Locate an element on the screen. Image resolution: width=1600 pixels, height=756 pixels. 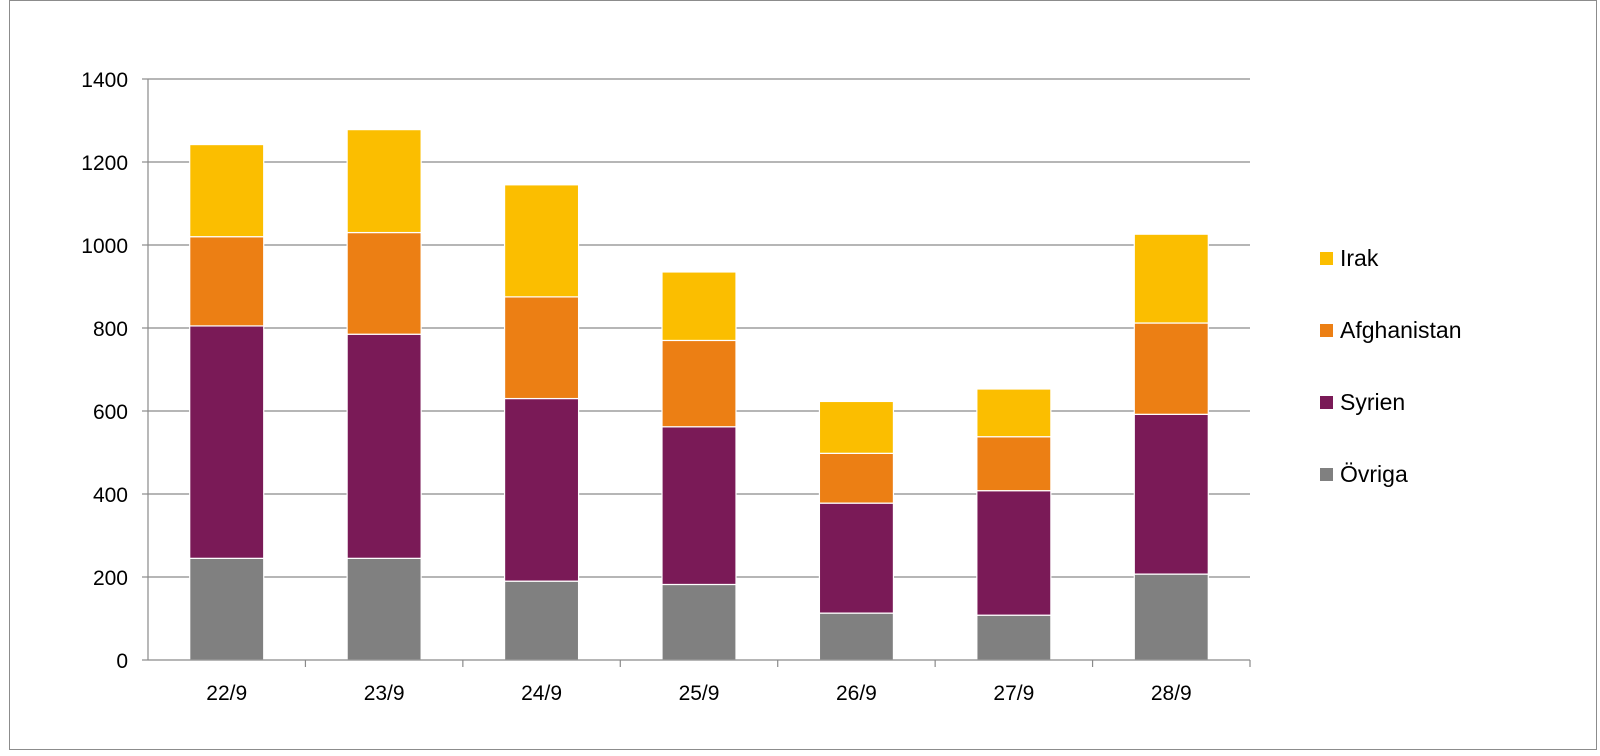
legend-swatch-övriga is located at coordinates (1326, 474).